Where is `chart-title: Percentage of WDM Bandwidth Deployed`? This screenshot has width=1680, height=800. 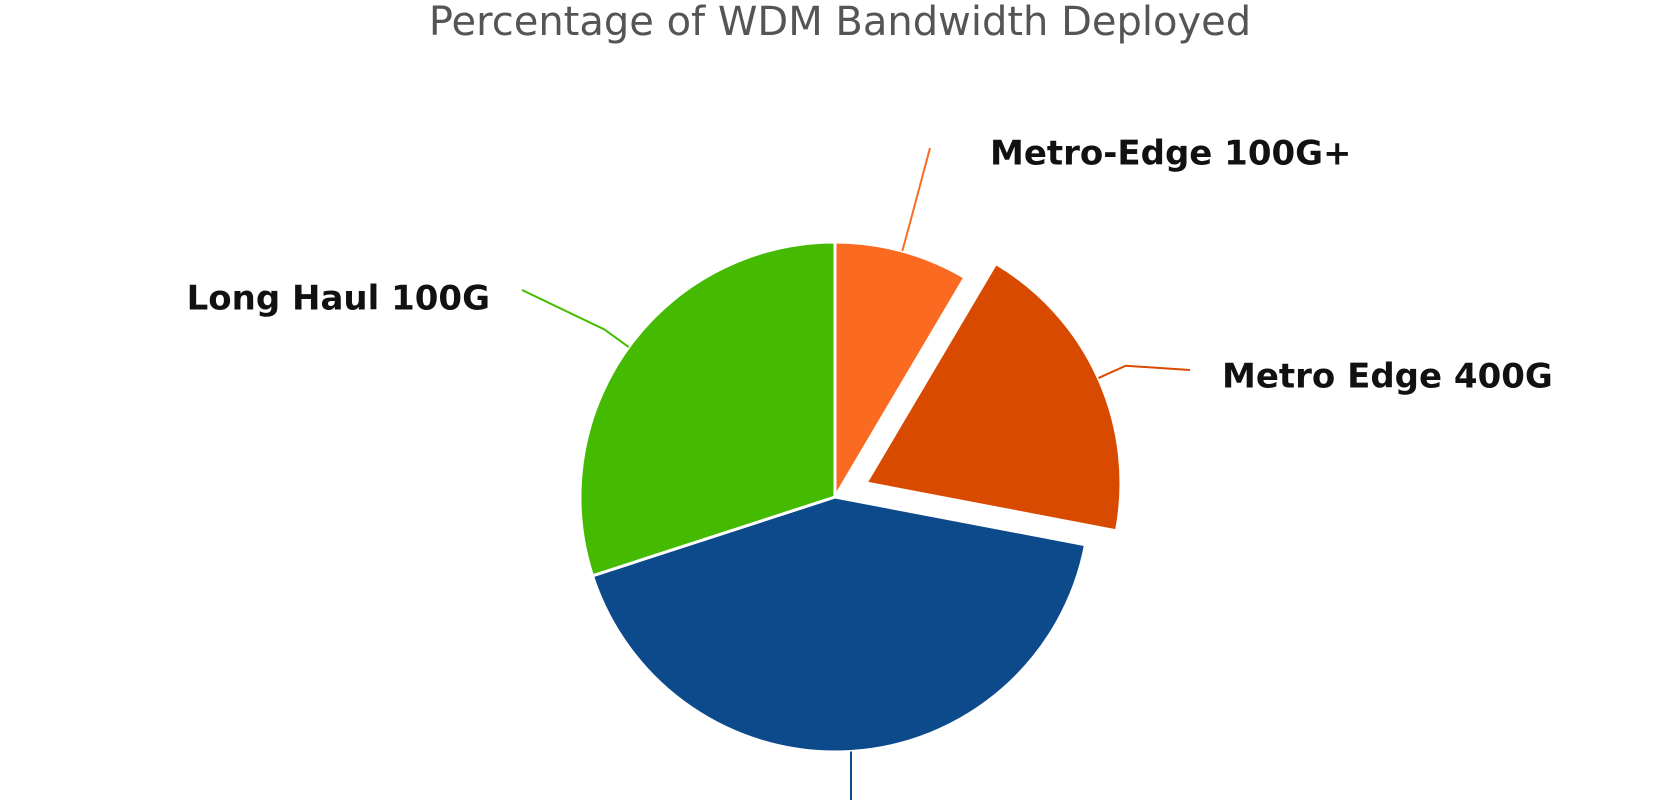
chart-title: Percentage of WDM Bandwidth Deployed is located at coordinates (840, 22).